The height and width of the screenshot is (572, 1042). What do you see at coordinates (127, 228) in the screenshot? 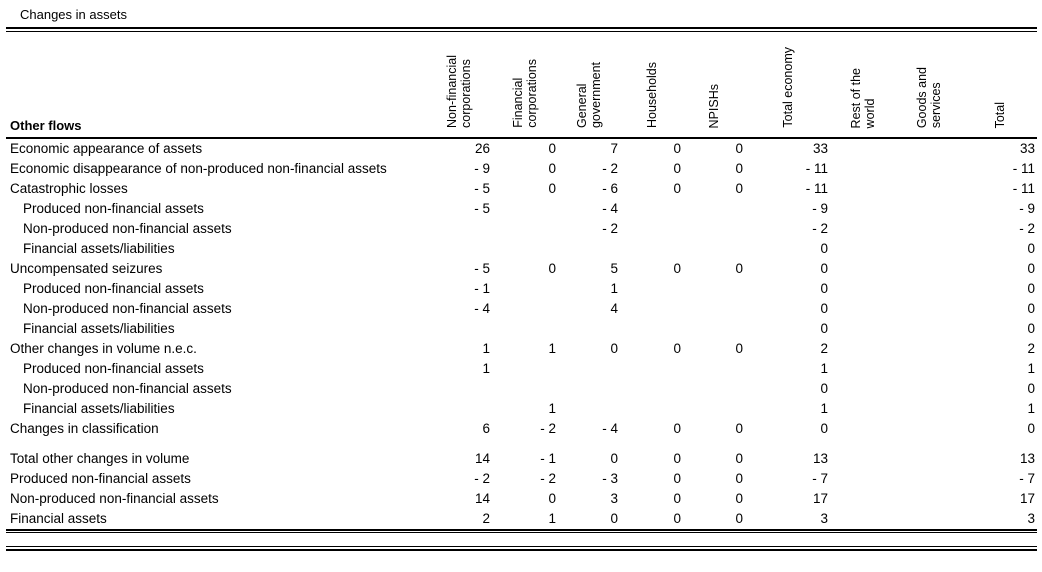
I see `row-label: Non-produced non-financial assets` at bounding box center [127, 228].